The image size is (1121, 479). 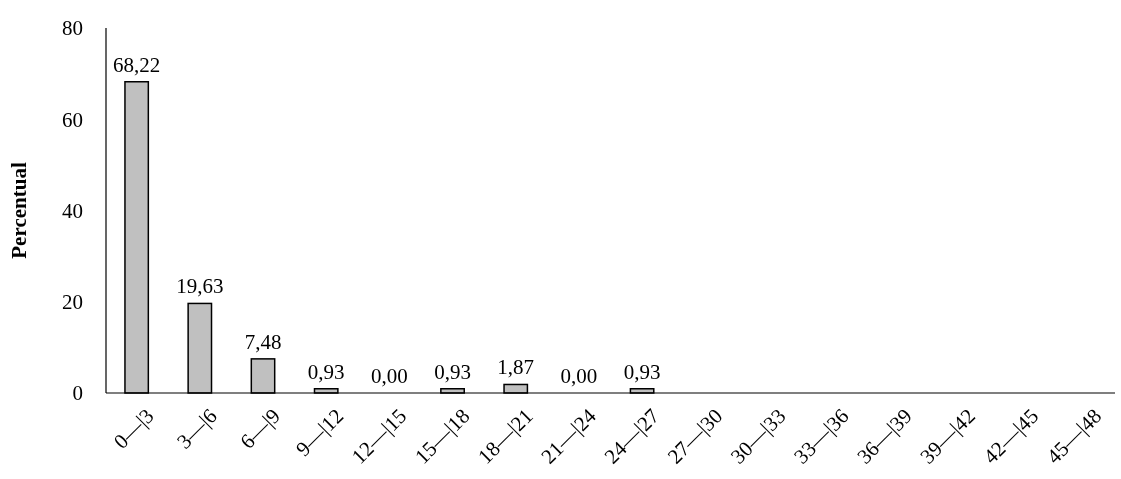 What do you see at coordinates (19, 210) in the screenshot?
I see `y-axis-title: Percentual` at bounding box center [19, 210].